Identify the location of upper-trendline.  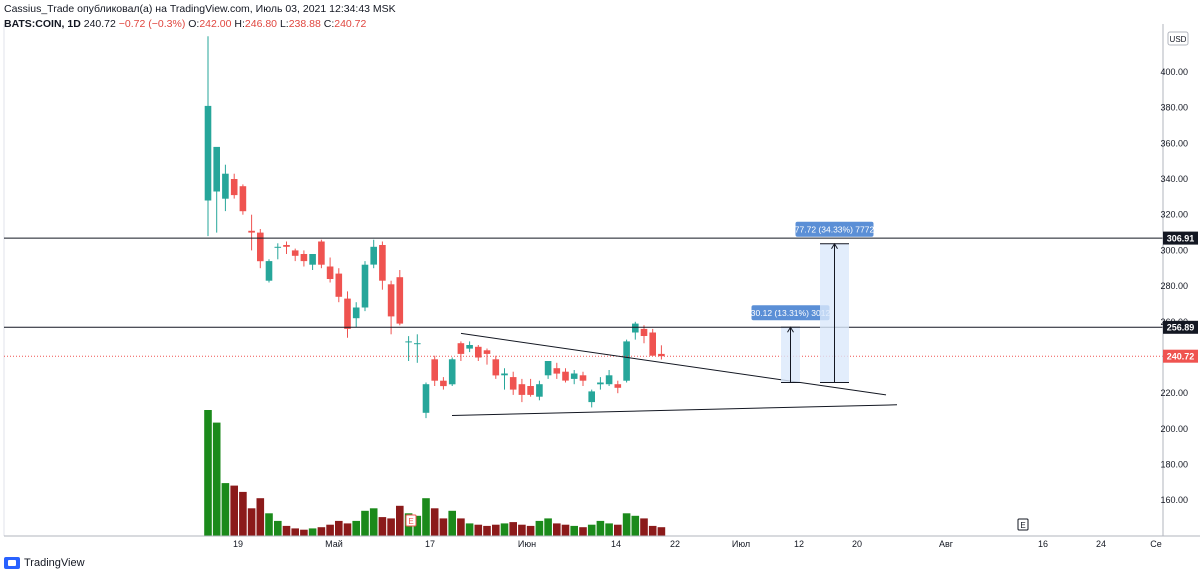
(673, 364).